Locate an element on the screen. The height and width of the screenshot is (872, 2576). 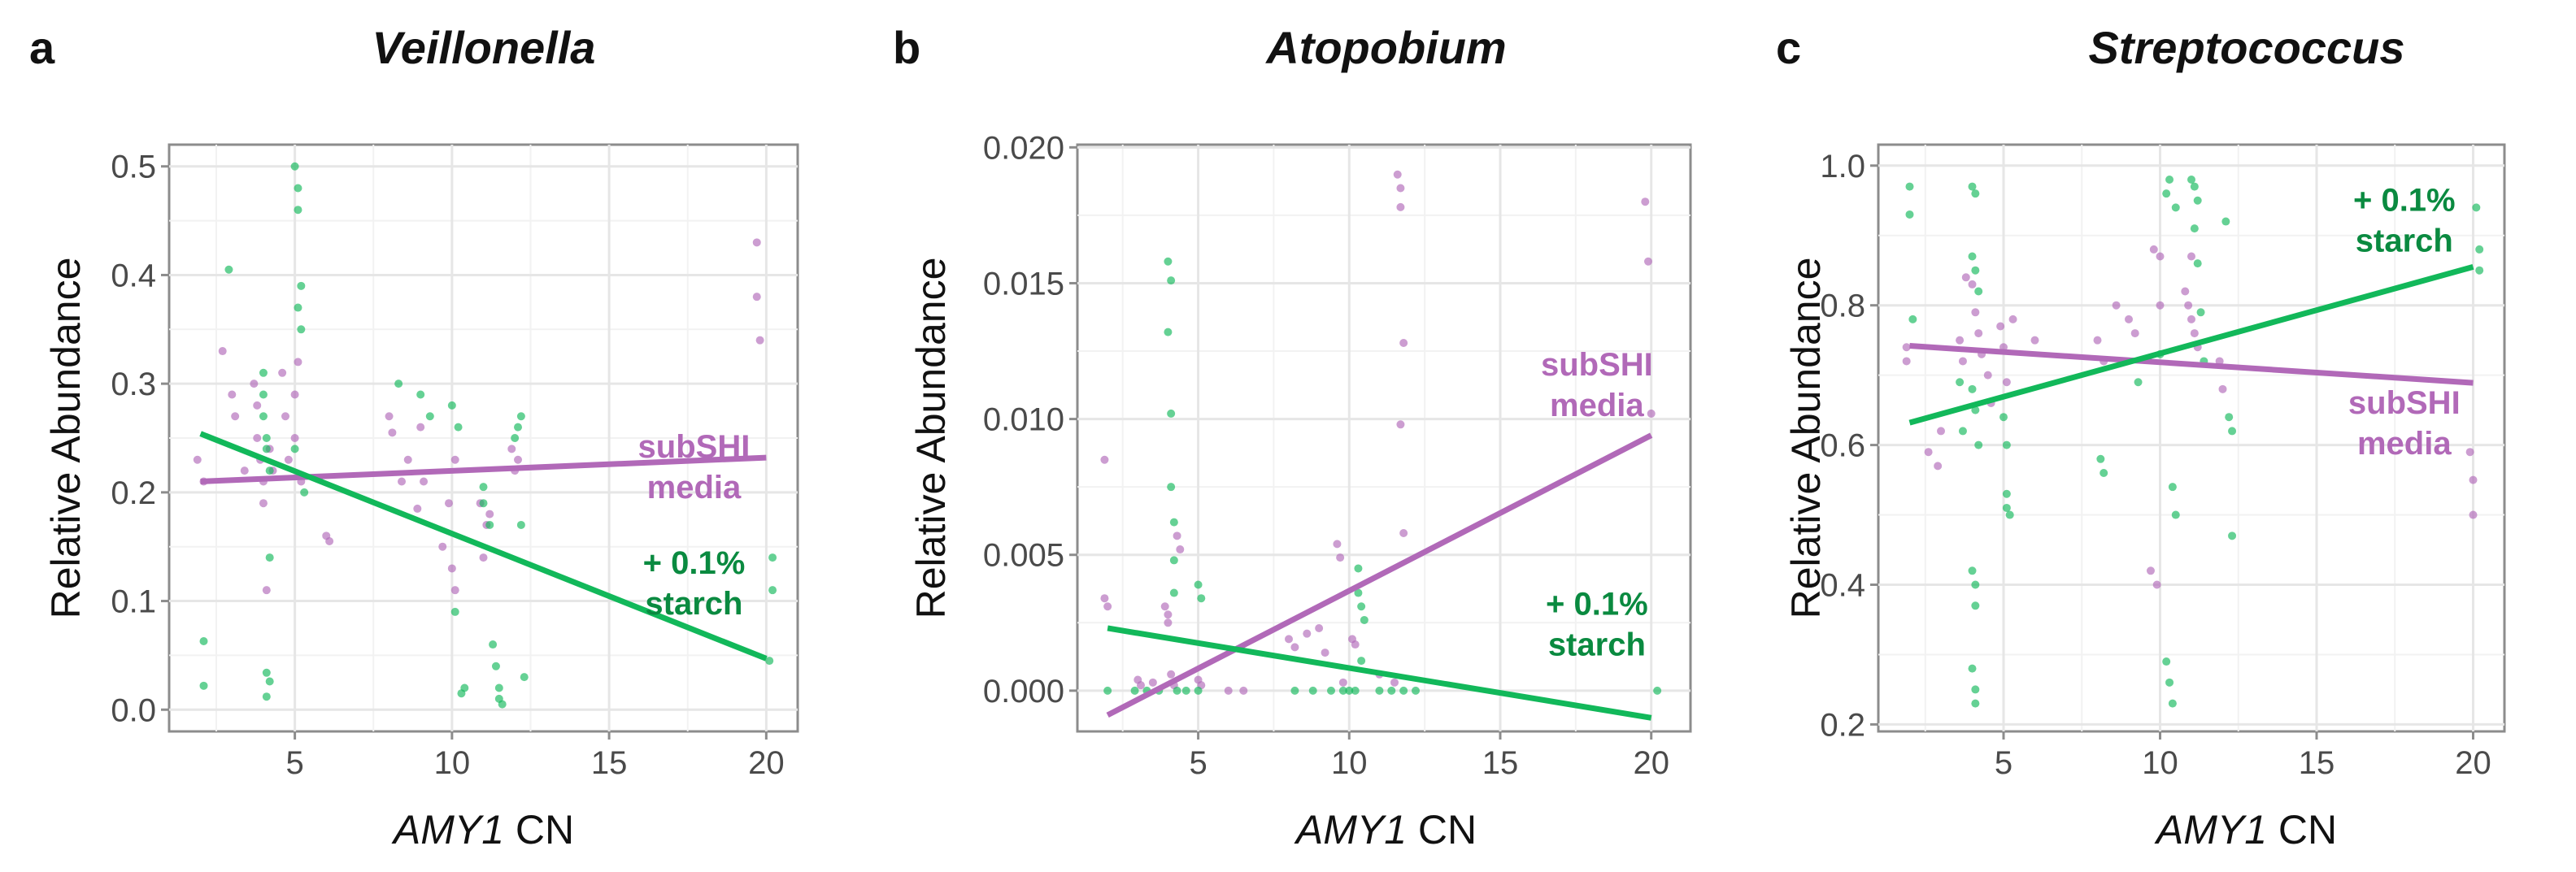
panel-c-y-axis-title: Relative Abundance is located at coordinates (1806, 438).